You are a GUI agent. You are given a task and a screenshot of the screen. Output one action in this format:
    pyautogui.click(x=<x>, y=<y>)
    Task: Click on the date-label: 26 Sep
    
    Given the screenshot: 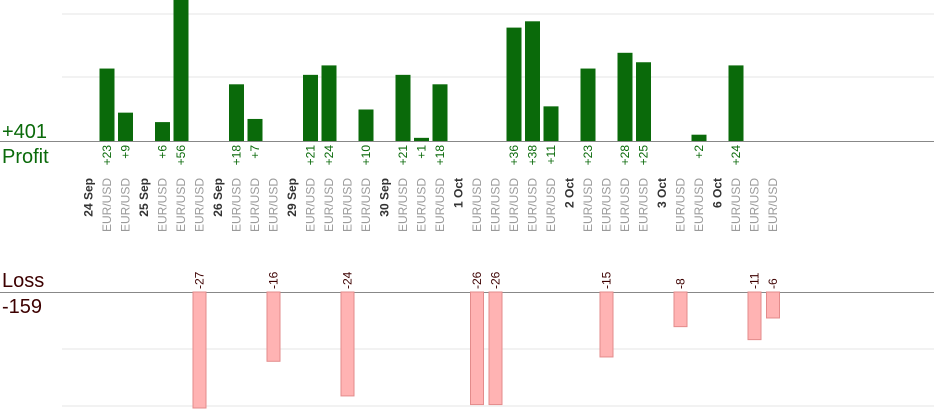 What is the action you would take?
    pyautogui.click(x=218, y=197)
    